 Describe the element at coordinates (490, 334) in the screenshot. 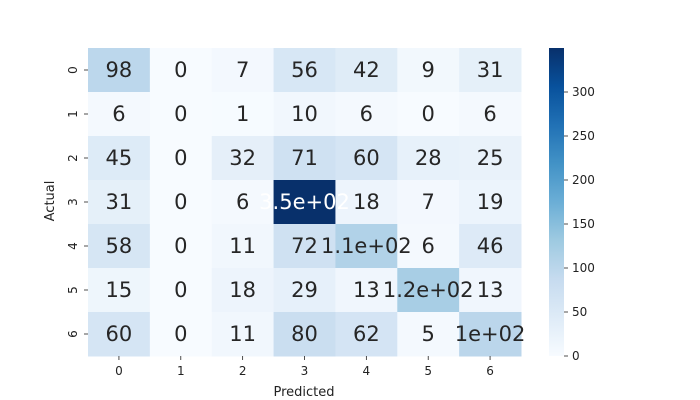

I see `heatmap-cell-r6-c6` at that location.